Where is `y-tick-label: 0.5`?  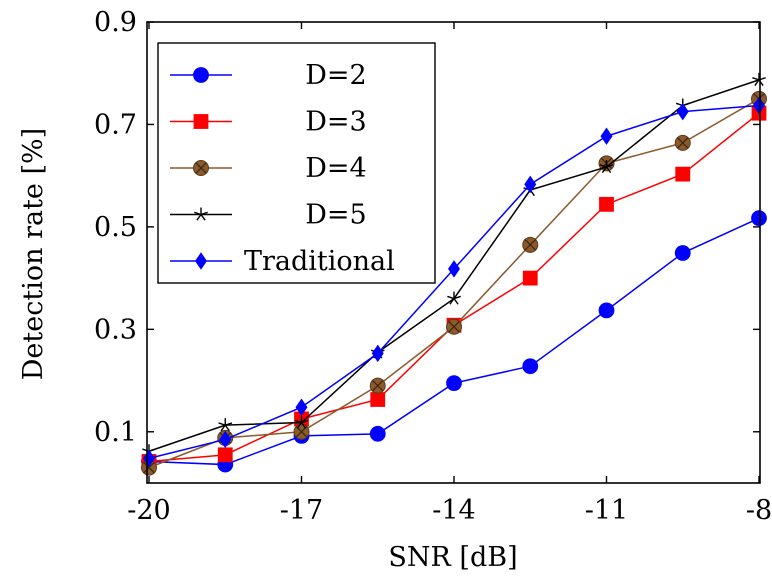
y-tick-label: 0.5 is located at coordinates (115, 227).